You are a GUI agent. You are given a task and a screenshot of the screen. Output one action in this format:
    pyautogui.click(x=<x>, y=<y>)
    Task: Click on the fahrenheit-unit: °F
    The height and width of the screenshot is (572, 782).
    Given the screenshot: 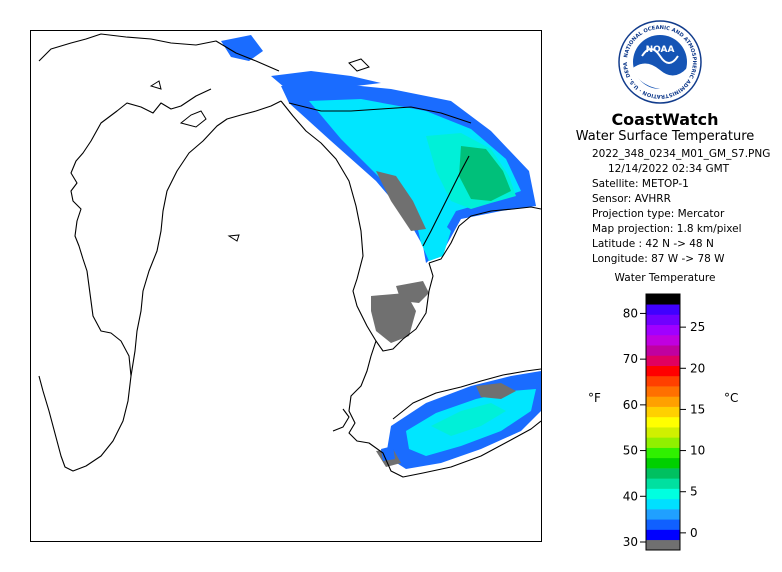 What is the action you would take?
    pyautogui.click(x=594, y=398)
    